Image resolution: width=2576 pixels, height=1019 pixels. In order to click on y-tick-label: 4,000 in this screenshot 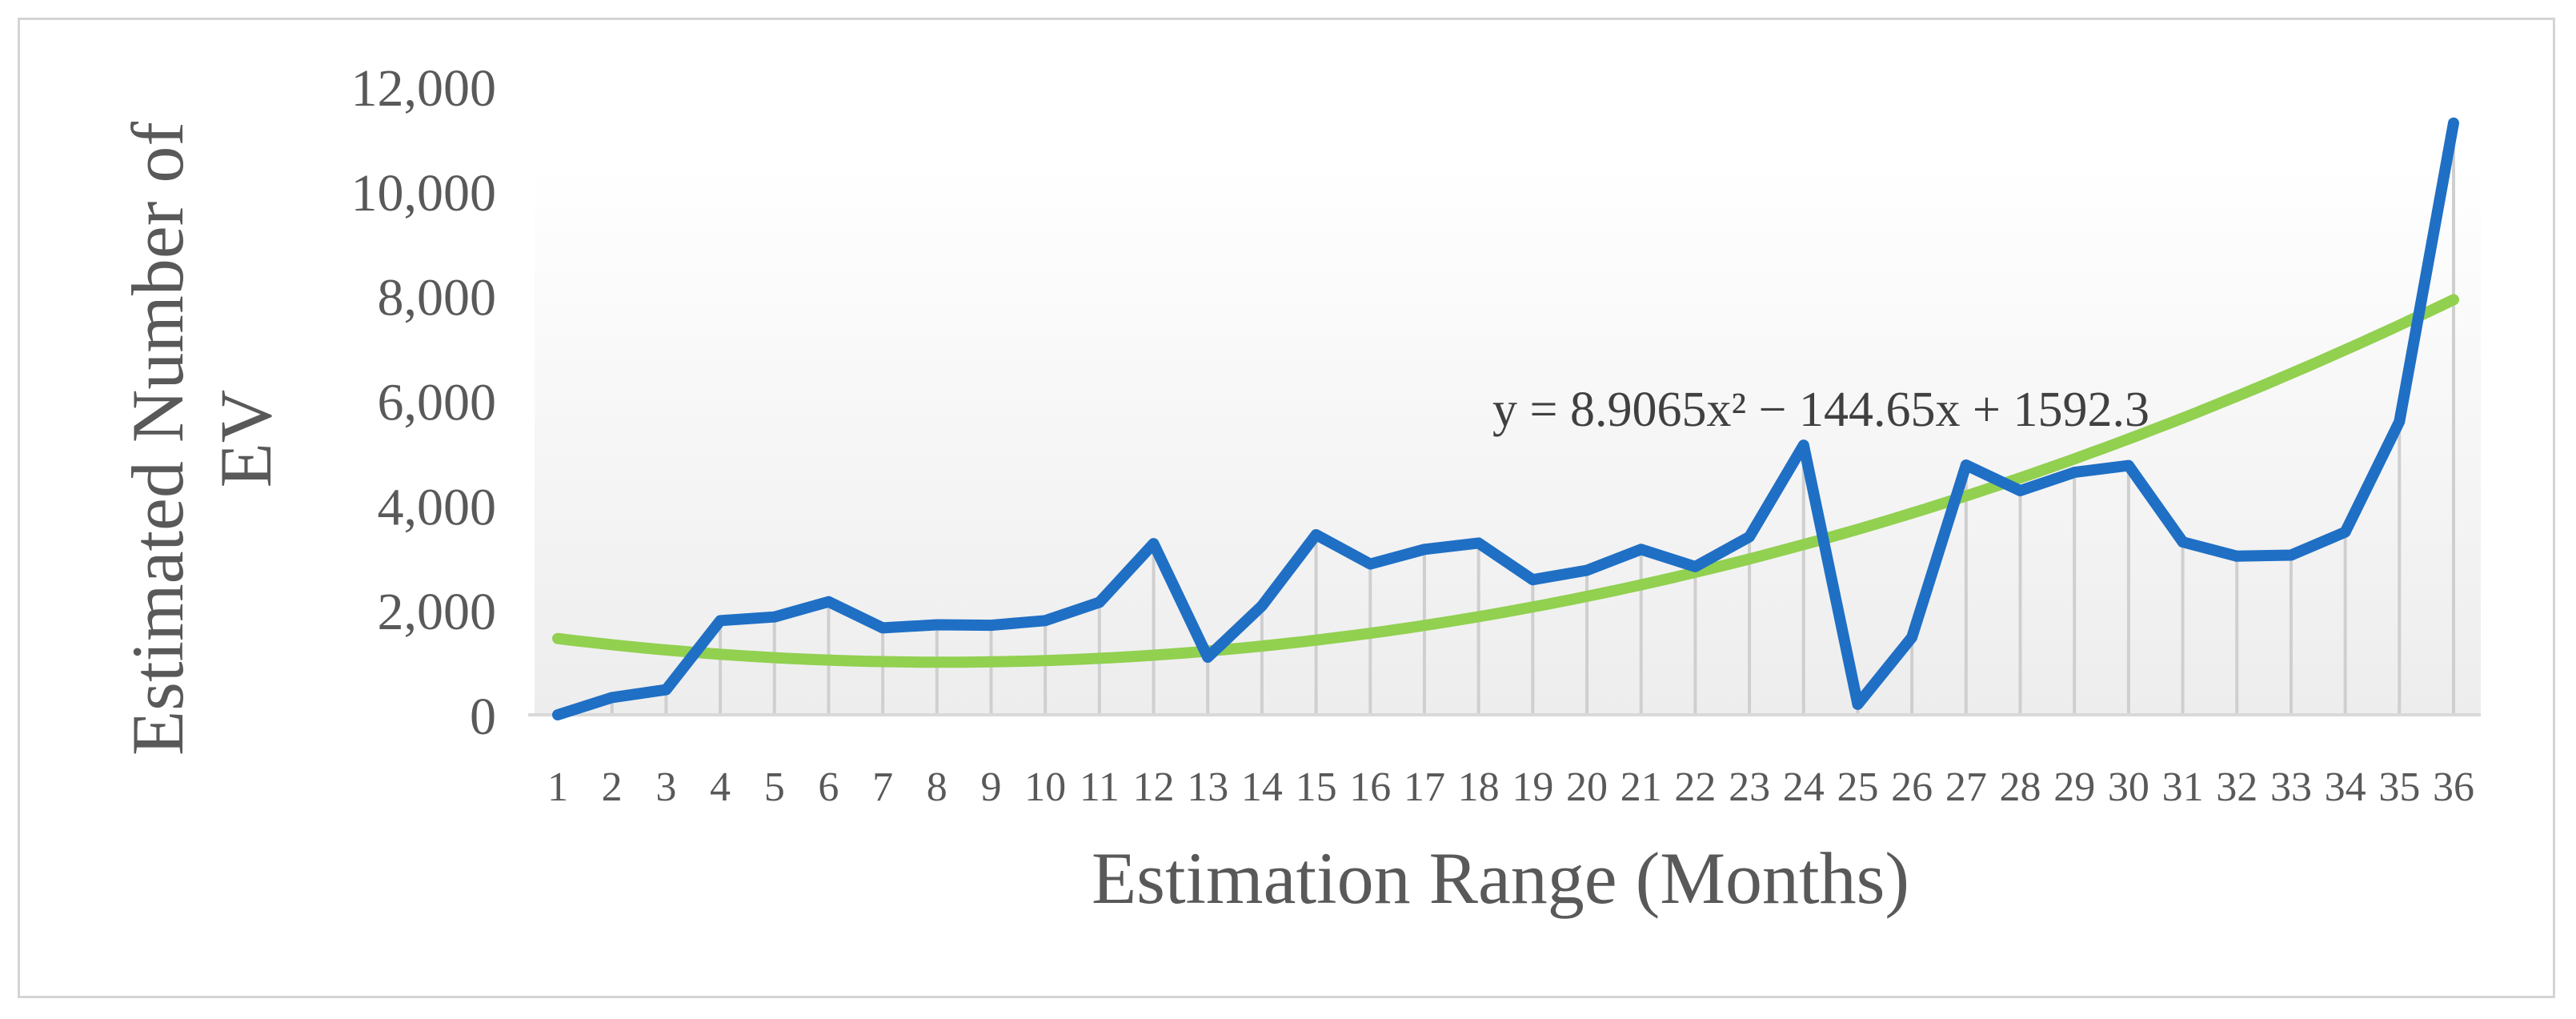, I will do `click(437, 507)`.